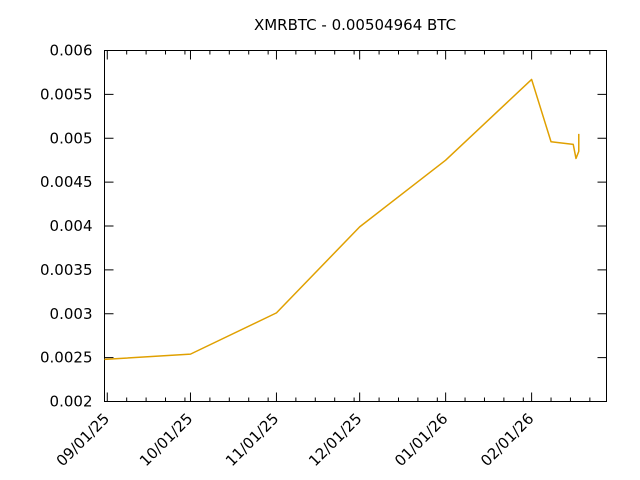  Describe the element at coordinates (66, 270) in the screenshot. I see `y-tick-label: 0.0035` at that location.